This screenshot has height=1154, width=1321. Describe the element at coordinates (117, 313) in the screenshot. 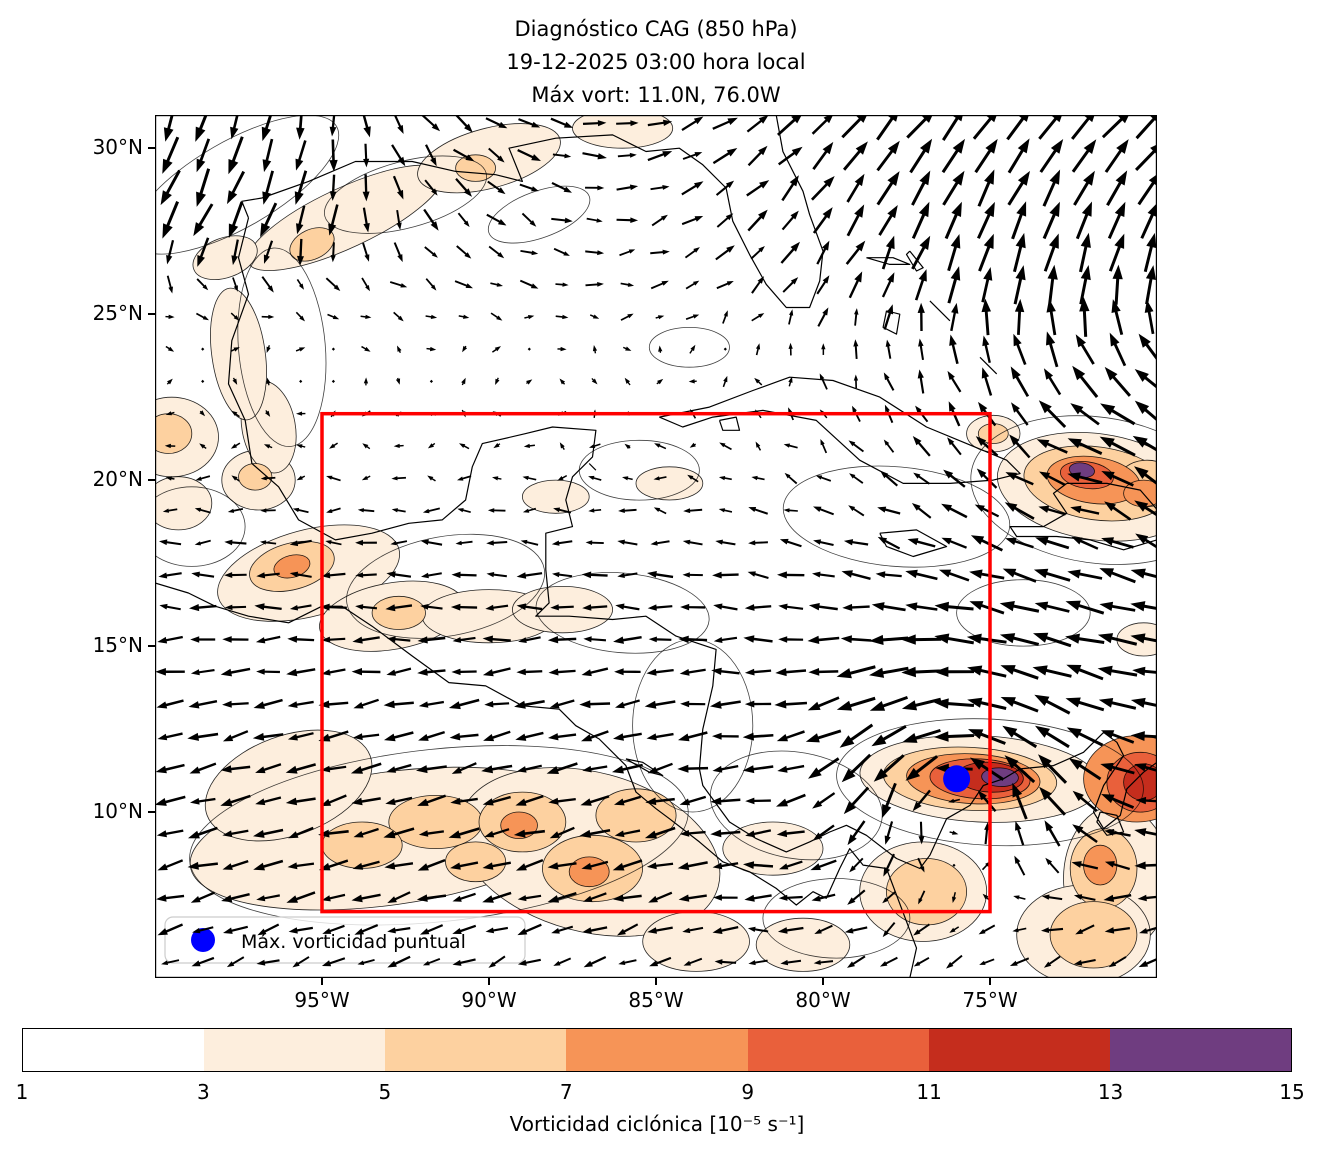

I see `y-tick-label: 25°N` at that location.